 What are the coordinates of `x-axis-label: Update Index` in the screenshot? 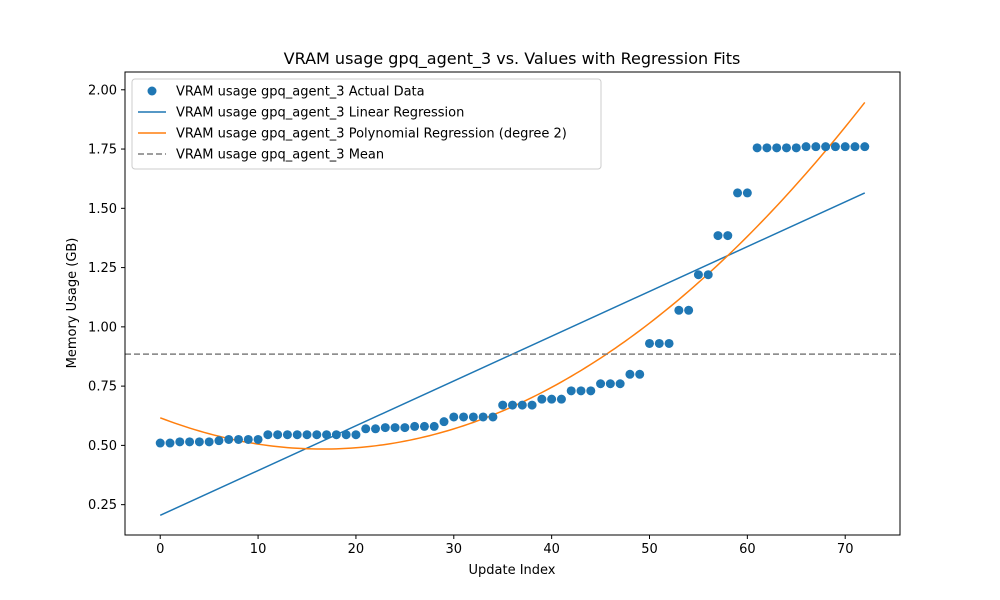 It's located at (511, 570).